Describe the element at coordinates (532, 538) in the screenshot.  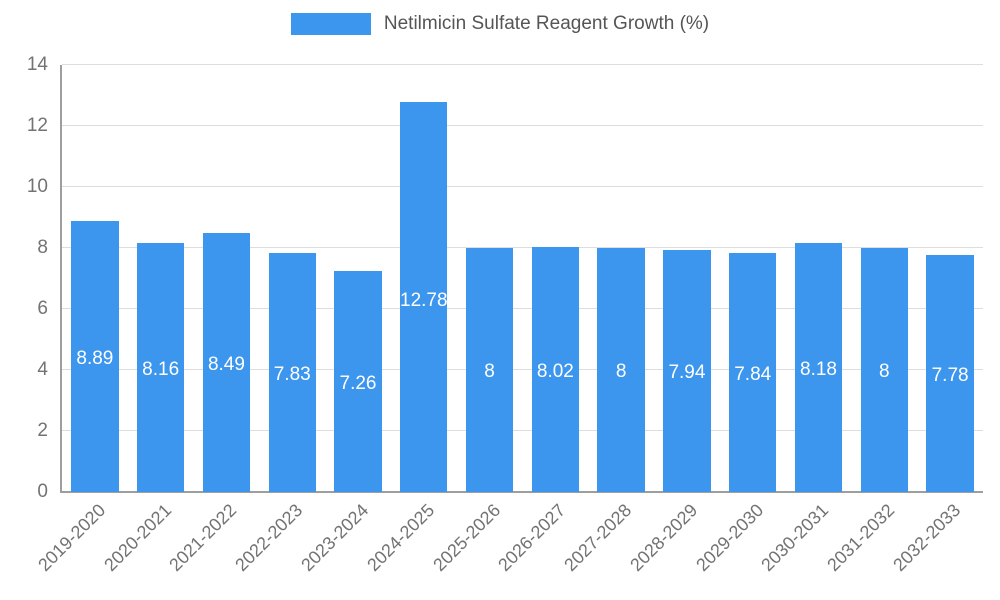
I see `x-tick-label: 2026-2027` at that location.